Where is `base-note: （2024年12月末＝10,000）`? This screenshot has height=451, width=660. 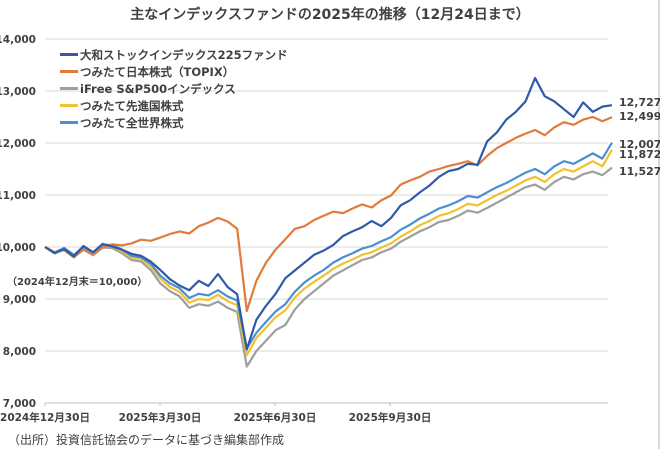 base-note: （2024年12月末＝10,000） is located at coordinates (77, 282).